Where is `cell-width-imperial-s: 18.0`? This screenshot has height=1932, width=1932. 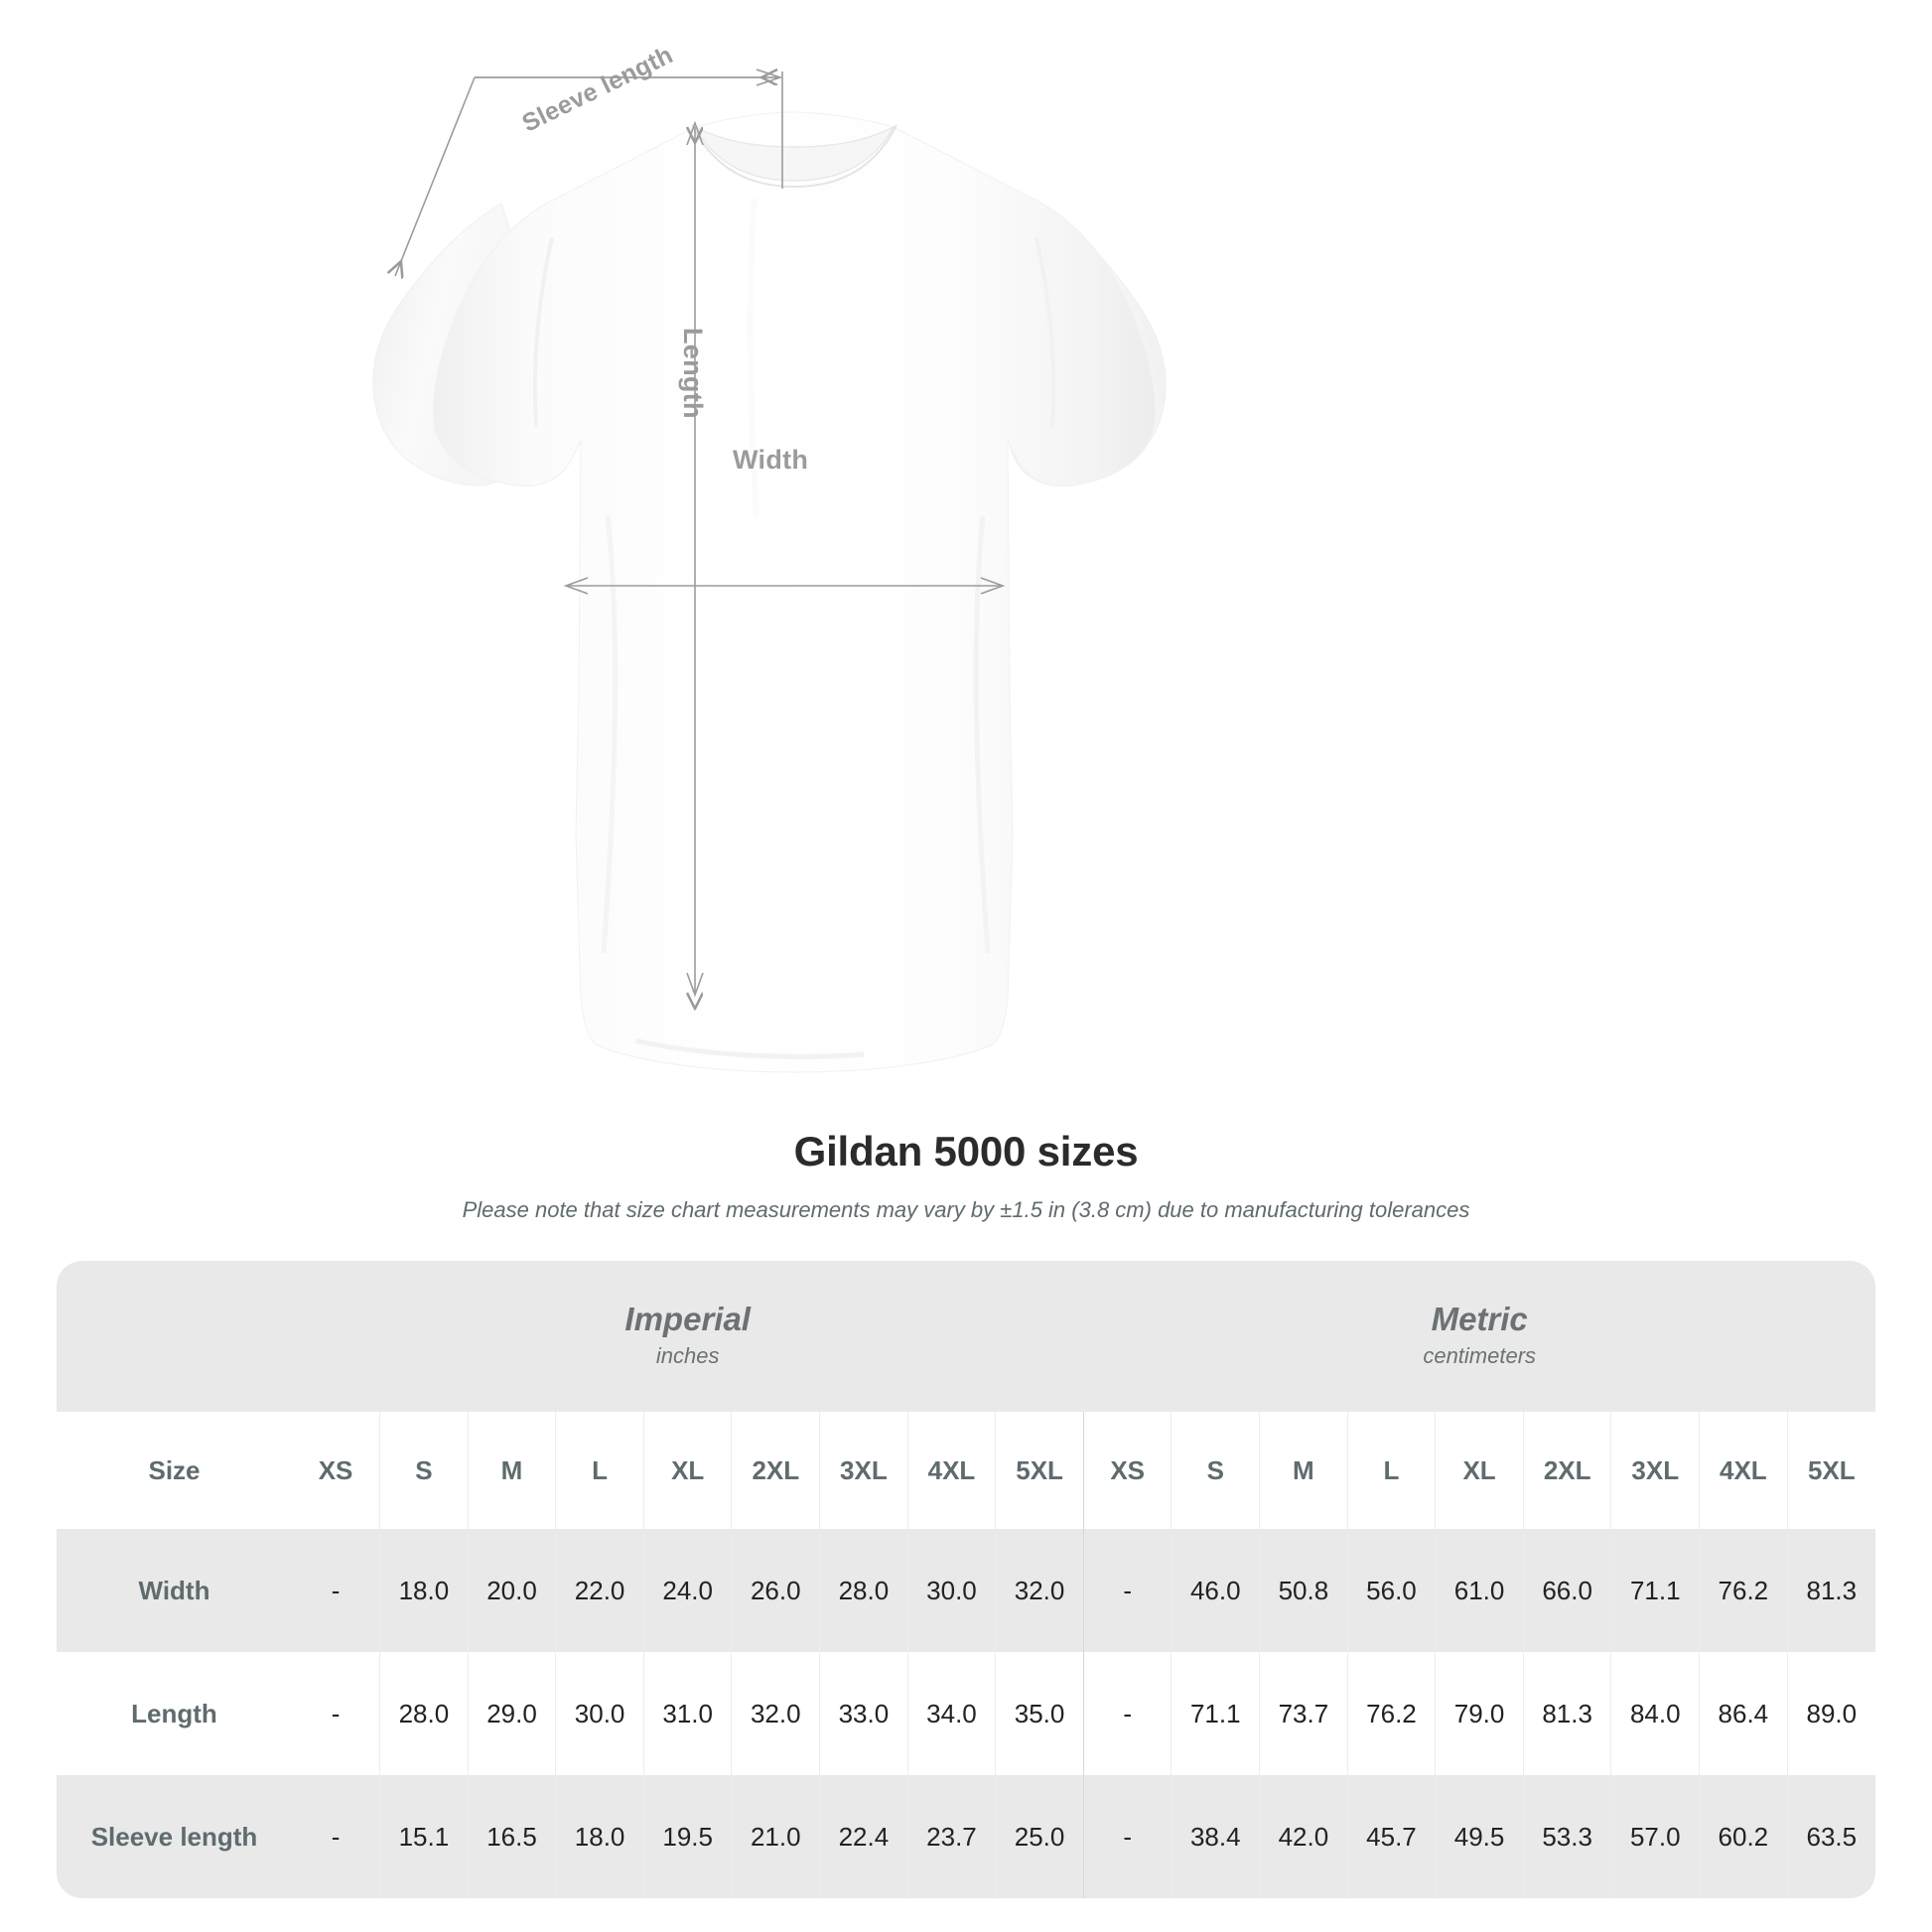 cell-width-imperial-s: 18.0 is located at coordinates (424, 1591).